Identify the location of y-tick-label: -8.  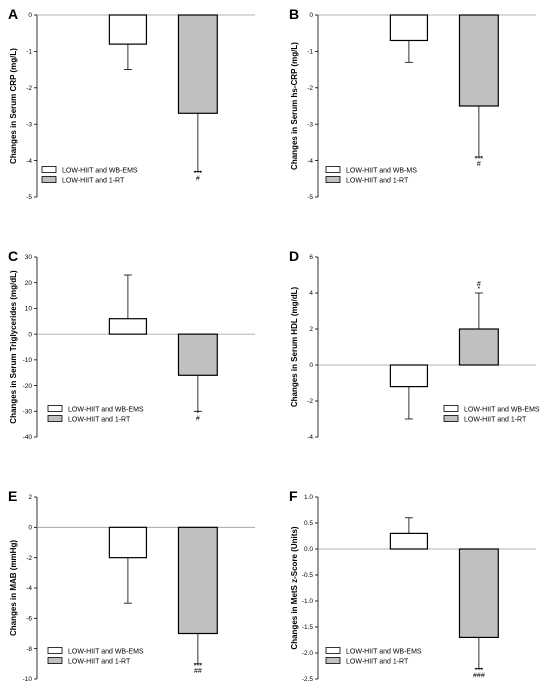
(29, 649).